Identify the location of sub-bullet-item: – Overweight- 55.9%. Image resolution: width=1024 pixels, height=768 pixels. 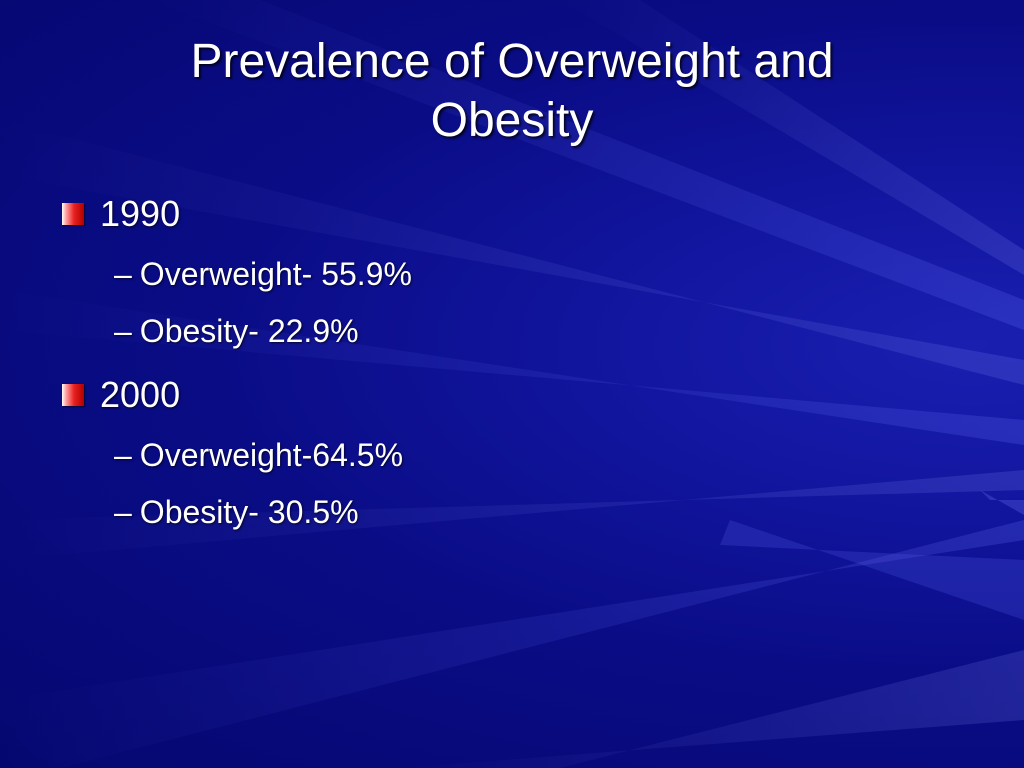
(263, 274).